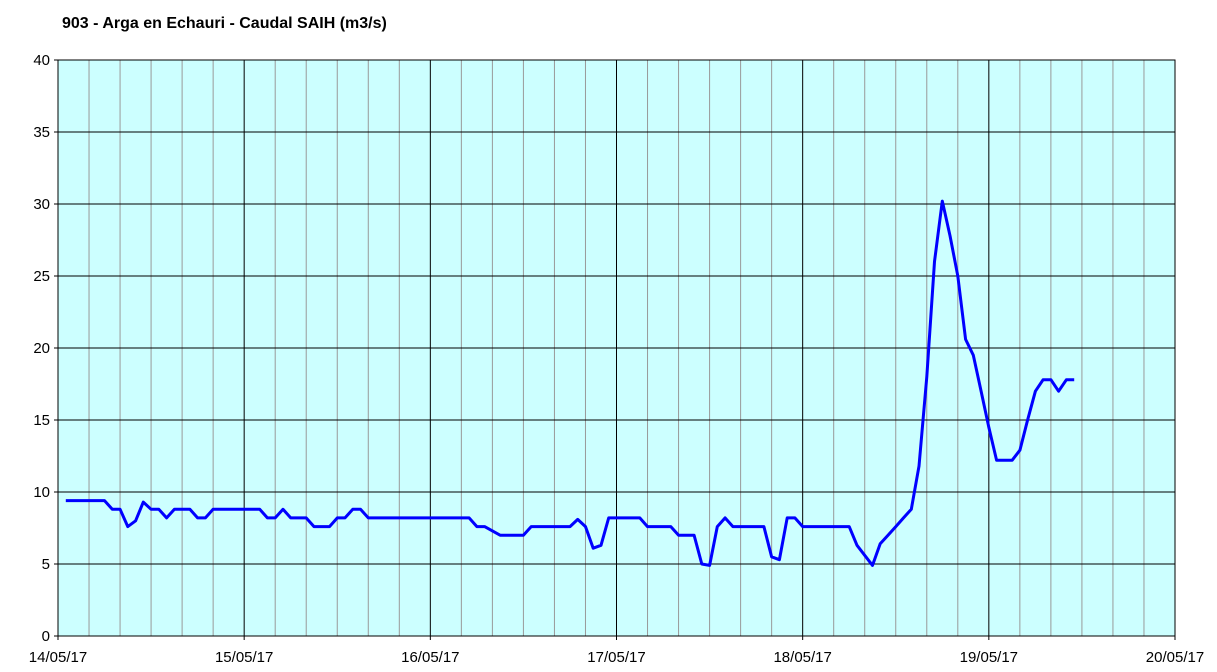 This screenshot has height=672, width=1217. I want to click on y-tick-label: 25, so click(41, 276).